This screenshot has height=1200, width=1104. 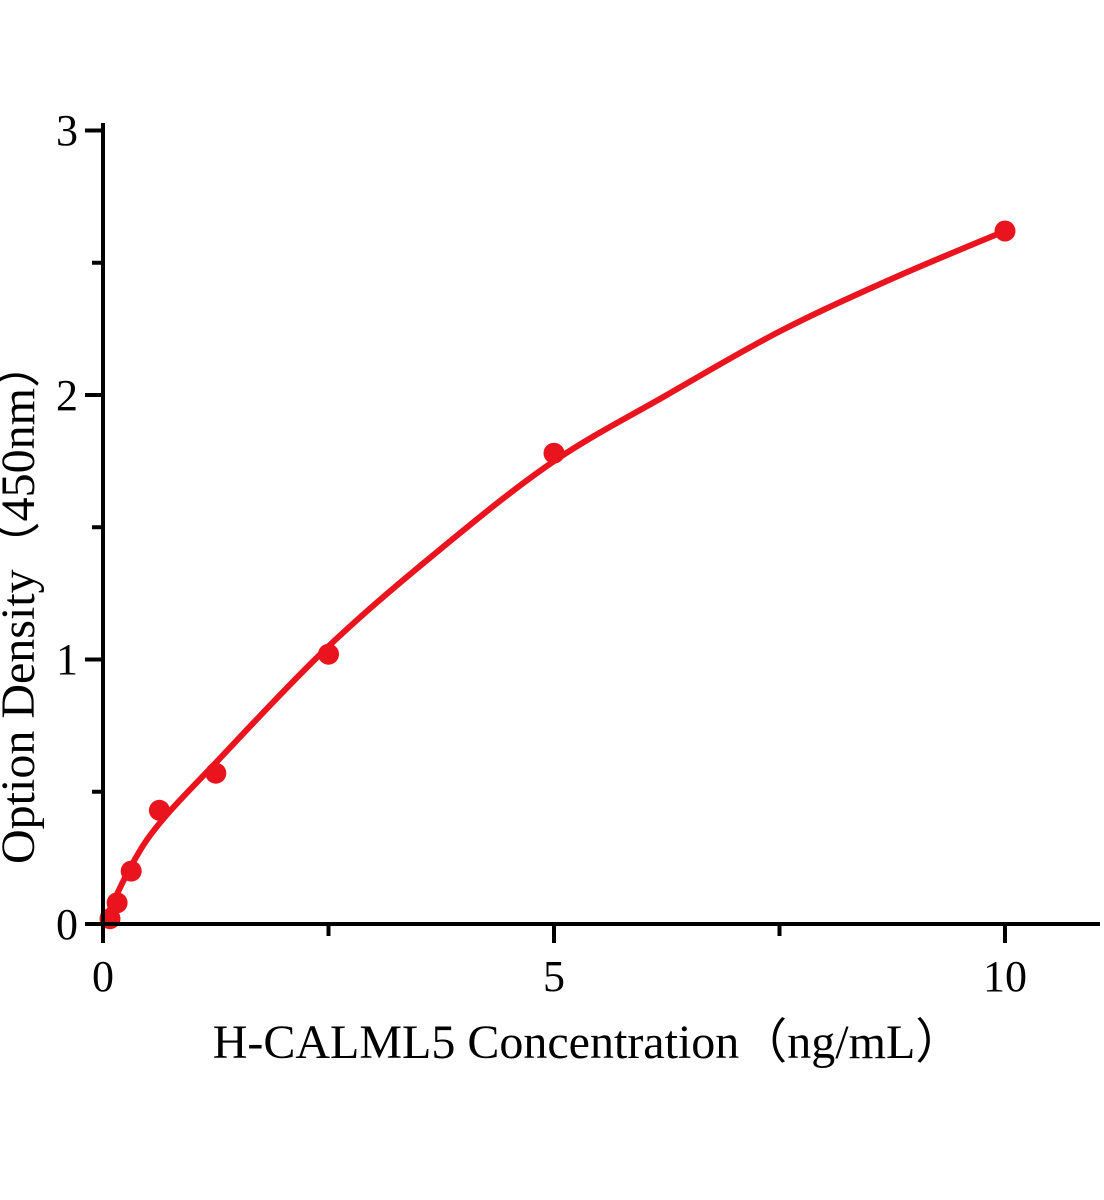 What do you see at coordinates (22, 602) in the screenshot?
I see `y-axis-title: Option Density（450nm）` at bounding box center [22, 602].